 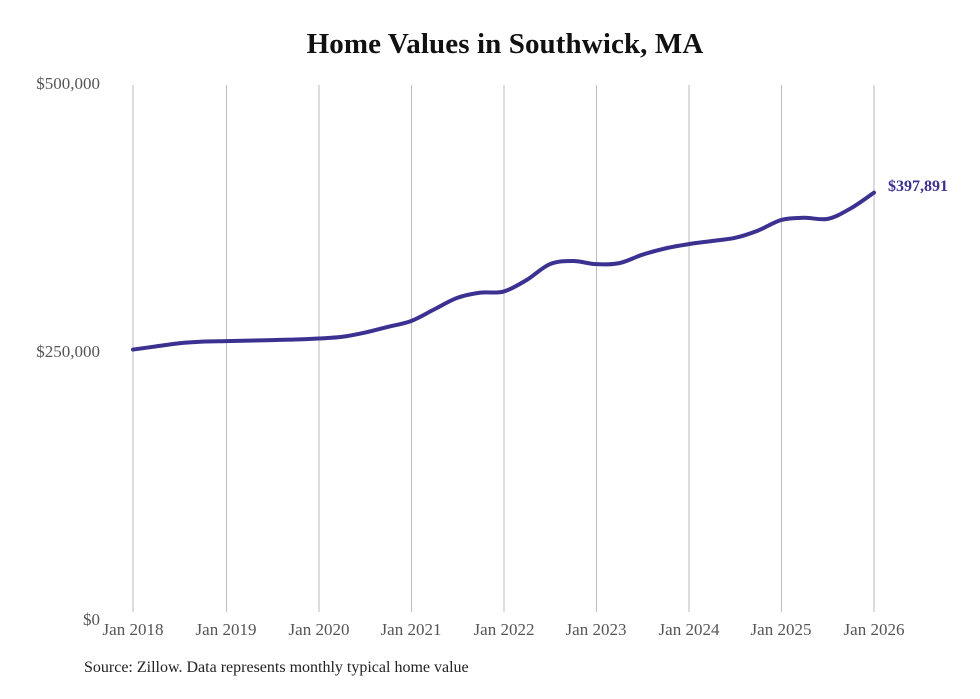 I want to click on xtick-label-jan-2021: Jan 2021, so click(x=411, y=629).